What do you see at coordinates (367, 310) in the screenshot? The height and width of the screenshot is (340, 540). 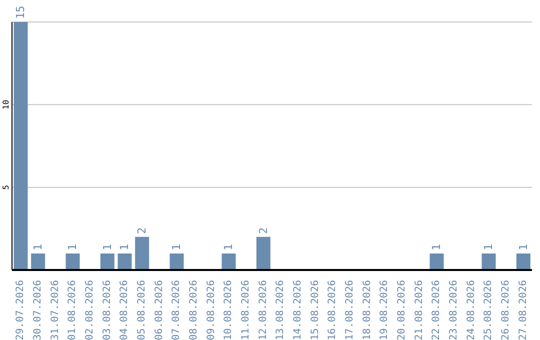 I see `x-tick-label: 18.08.2026` at bounding box center [367, 310].